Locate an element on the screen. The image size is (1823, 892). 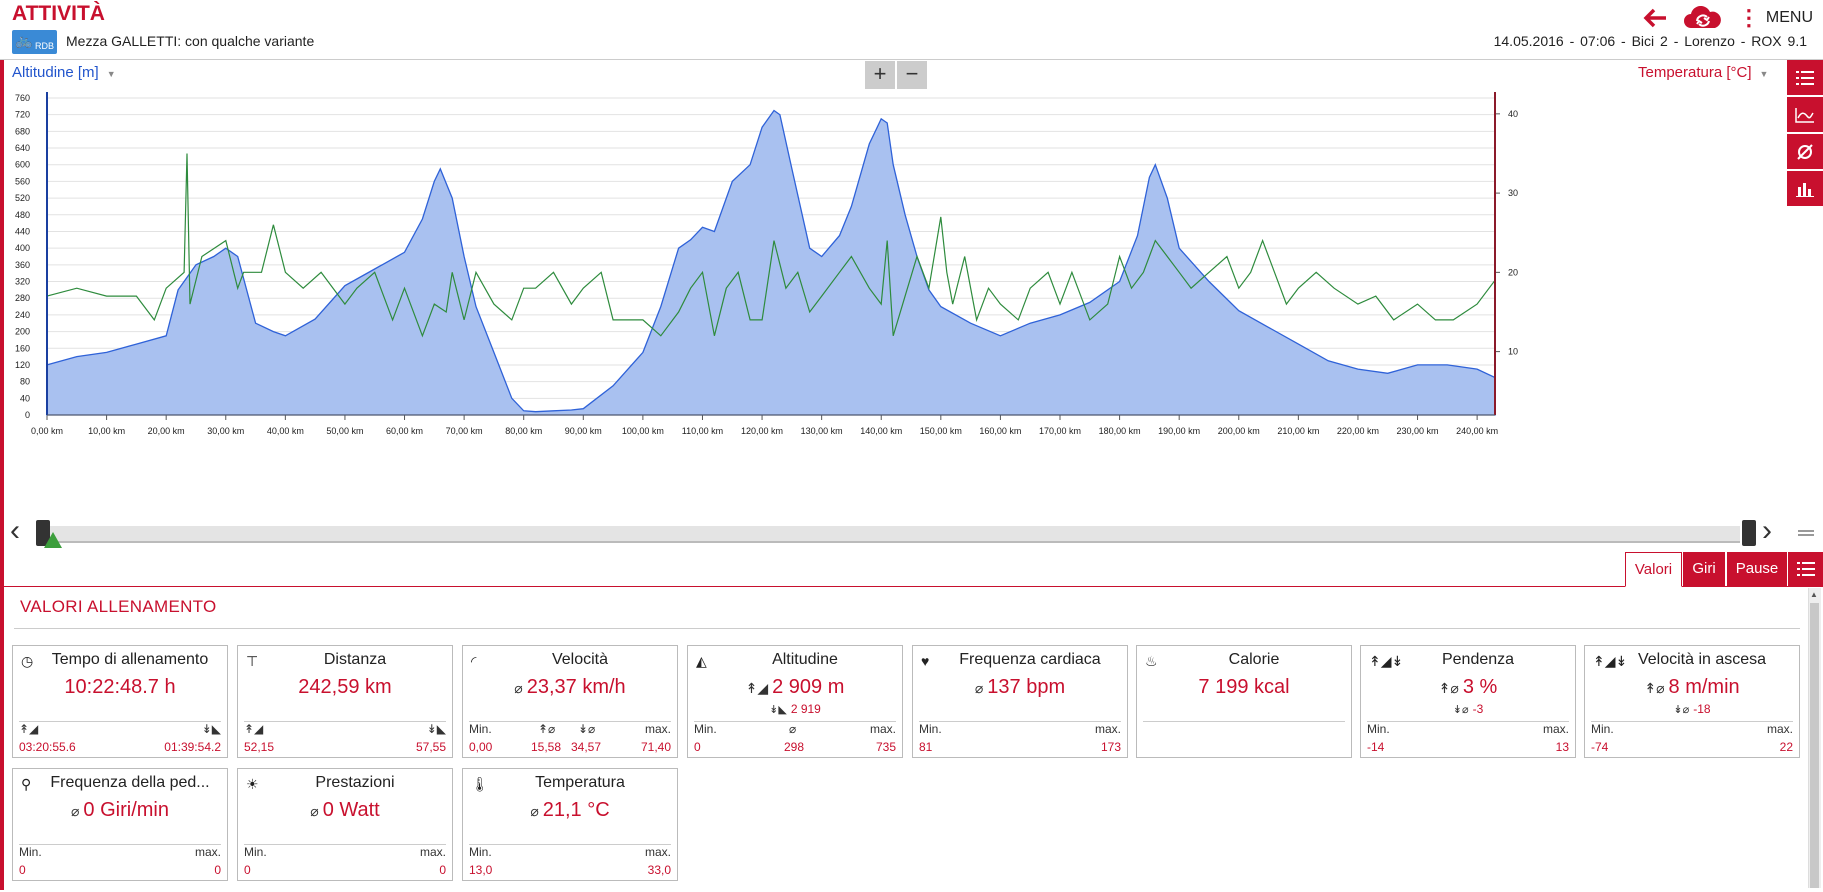
left-axis-selector: Altitudine [m] ▼ is located at coordinates (64, 72).